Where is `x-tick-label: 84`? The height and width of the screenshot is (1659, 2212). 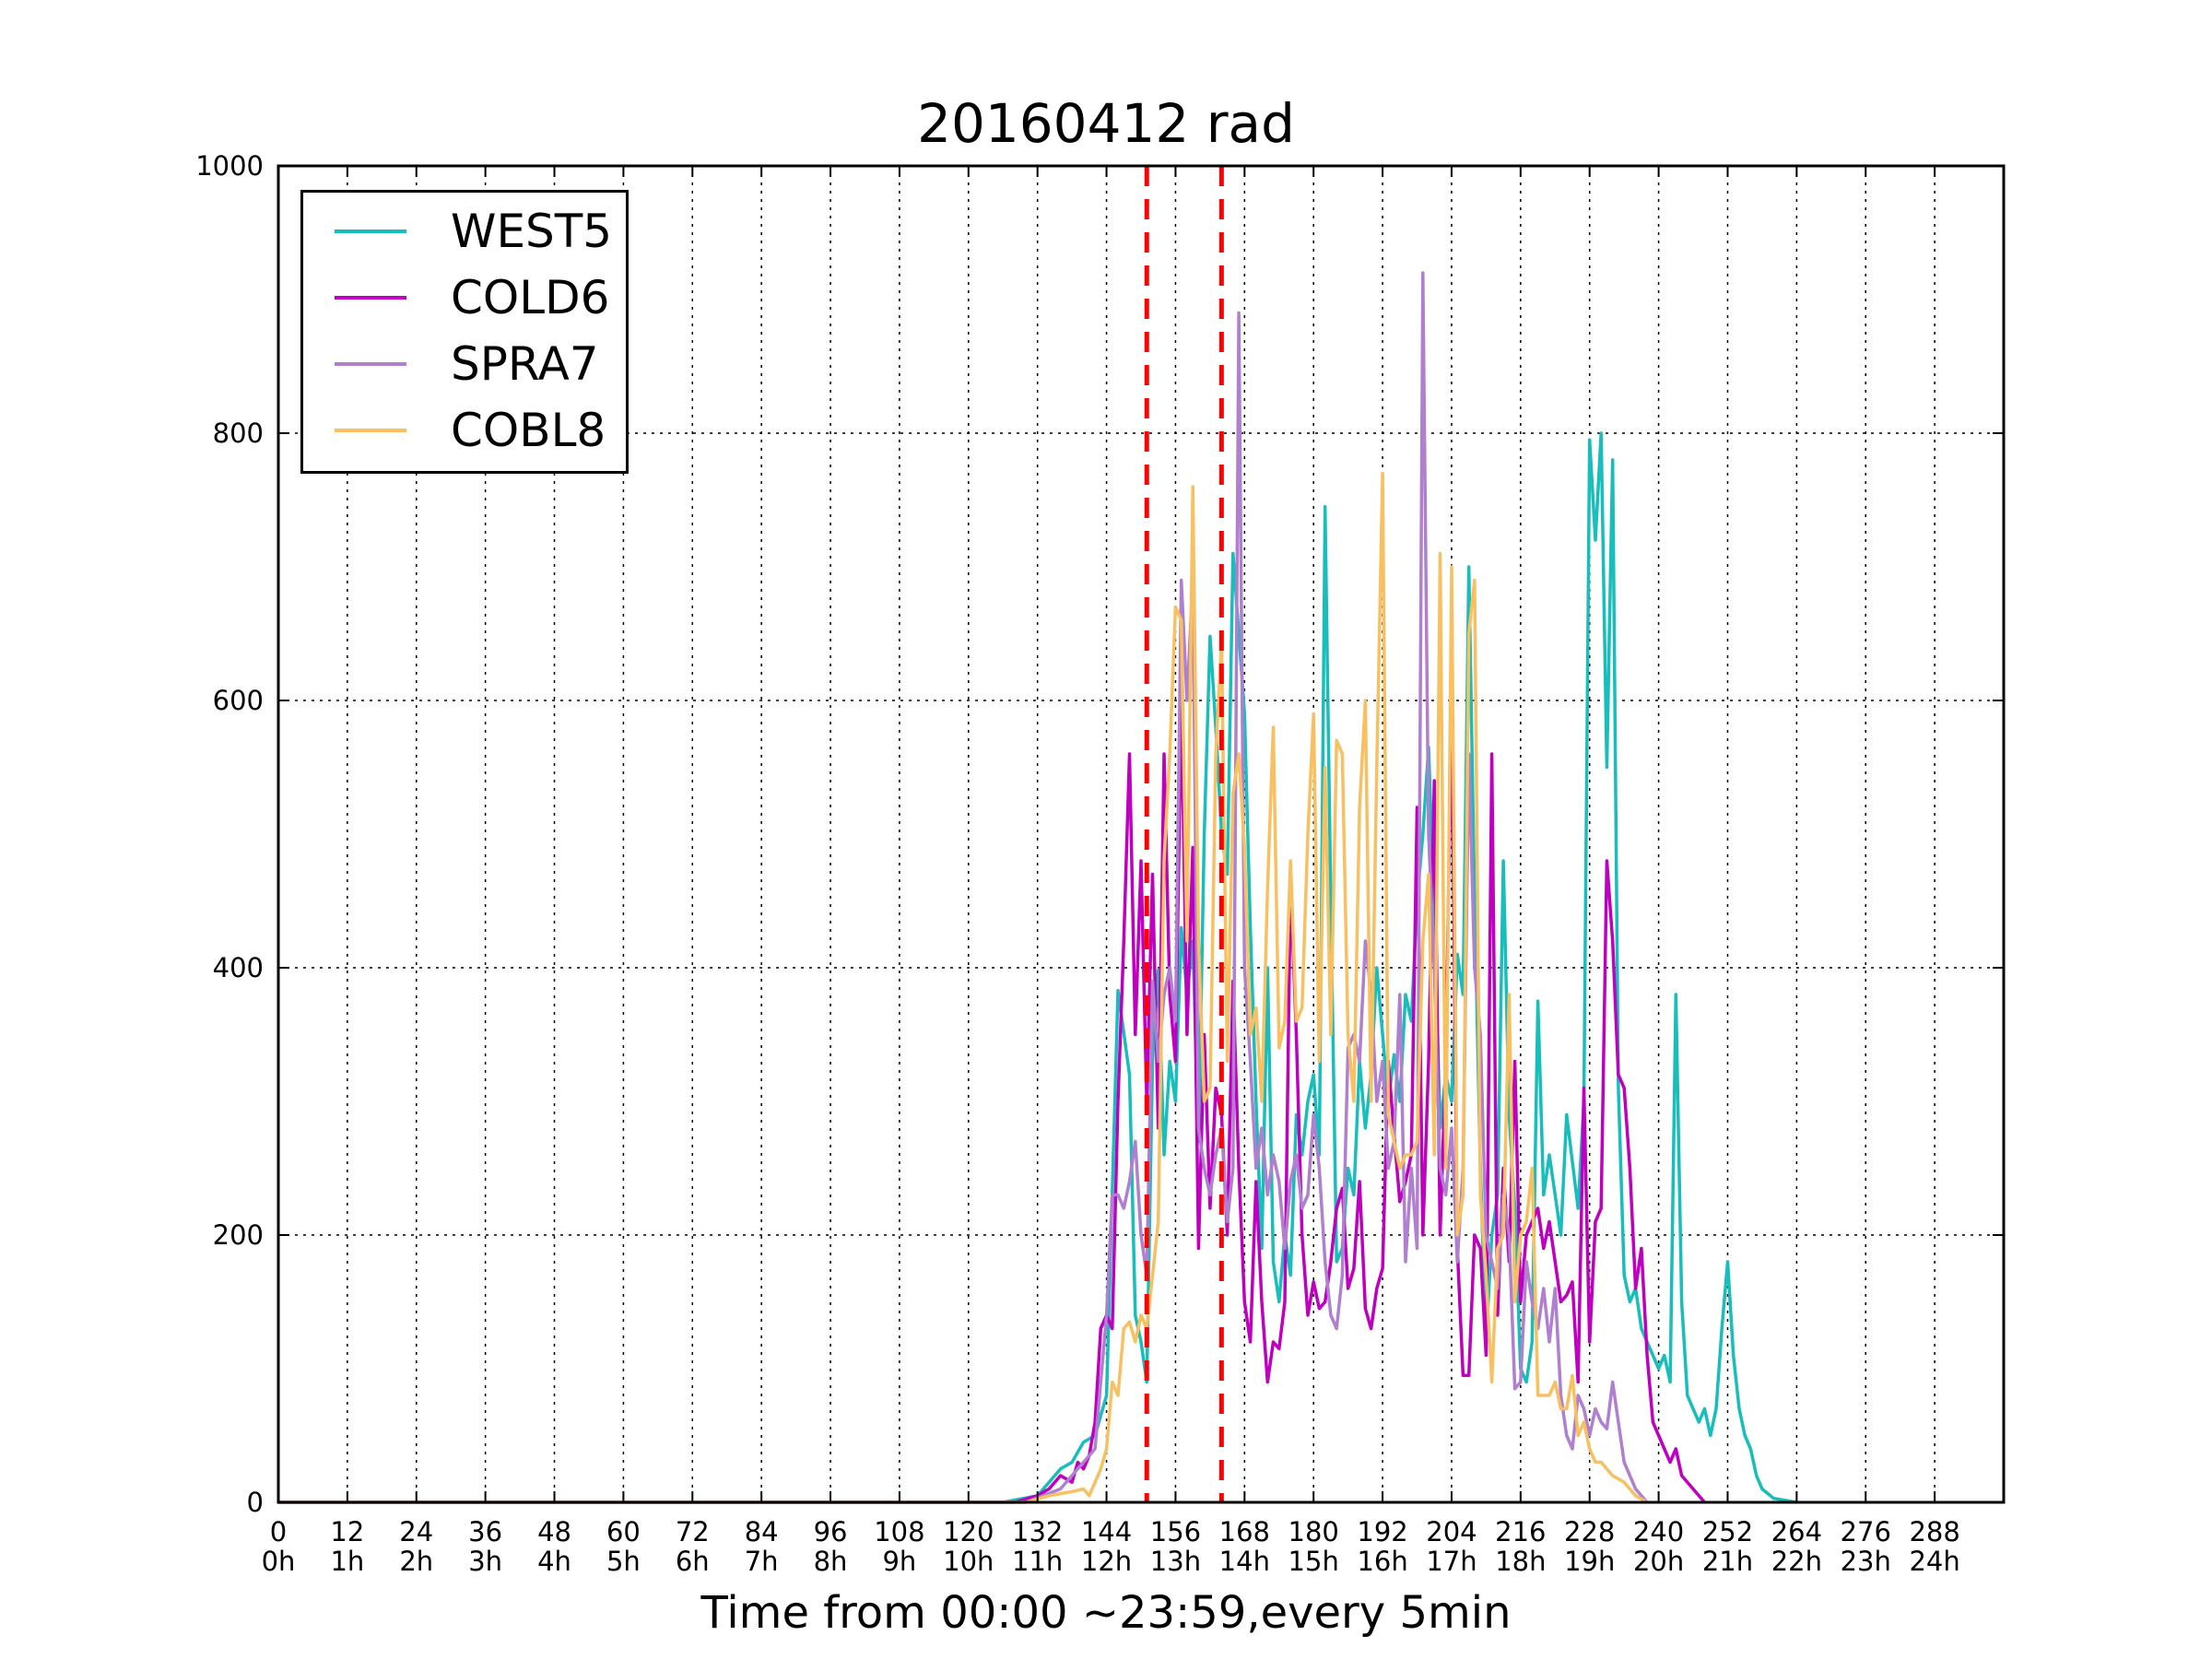
x-tick-label: 84 is located at coordinates (762, 1531).